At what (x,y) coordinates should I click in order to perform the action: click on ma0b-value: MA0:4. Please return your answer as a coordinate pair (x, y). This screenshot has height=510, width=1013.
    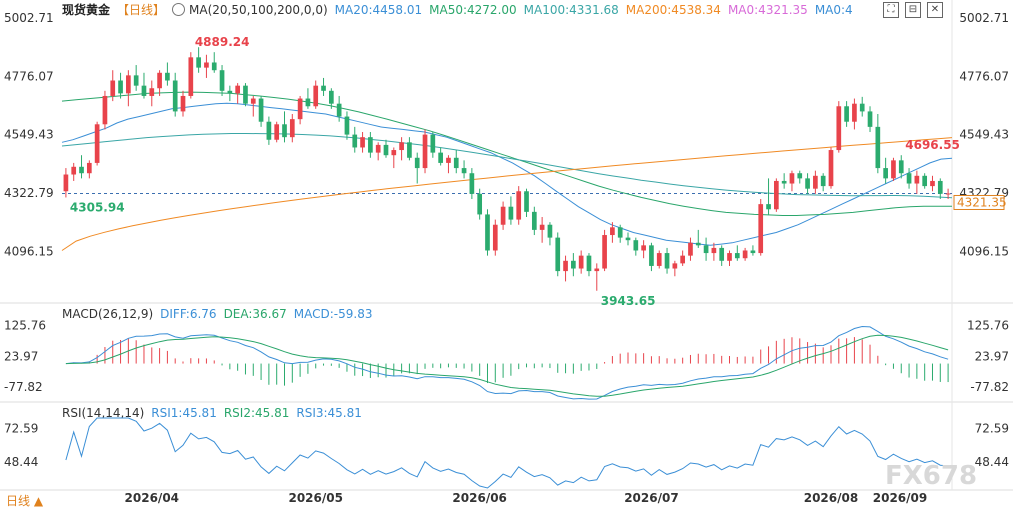
    Looking at the image, I should click on (833, 10).